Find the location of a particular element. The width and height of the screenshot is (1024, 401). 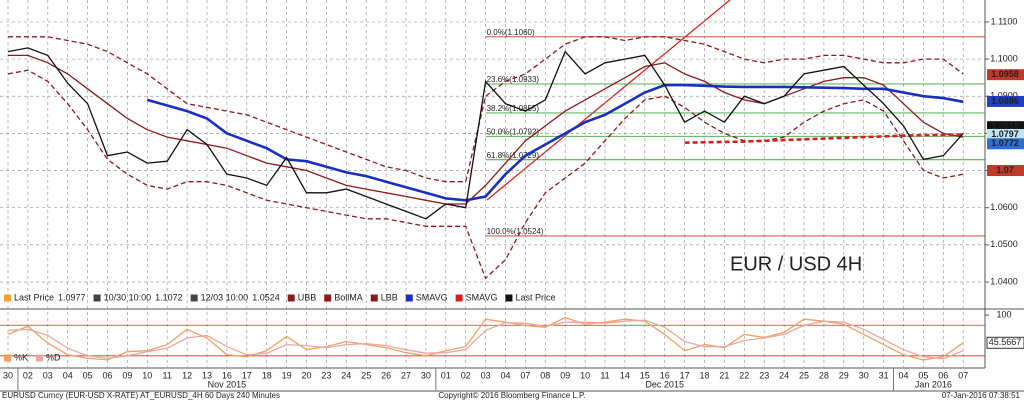

legend-label: UBB is located at coordinates (307, 297).